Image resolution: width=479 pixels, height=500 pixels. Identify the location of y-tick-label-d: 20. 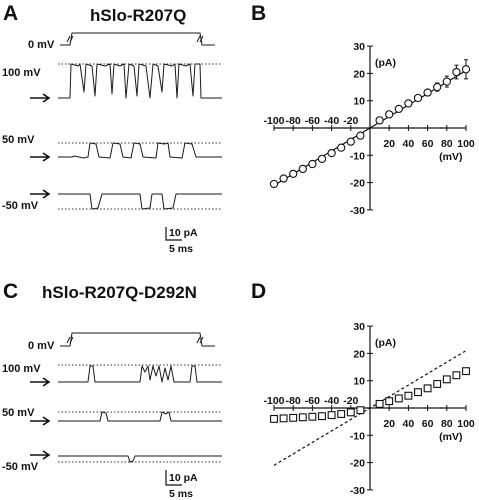
(359, 354).